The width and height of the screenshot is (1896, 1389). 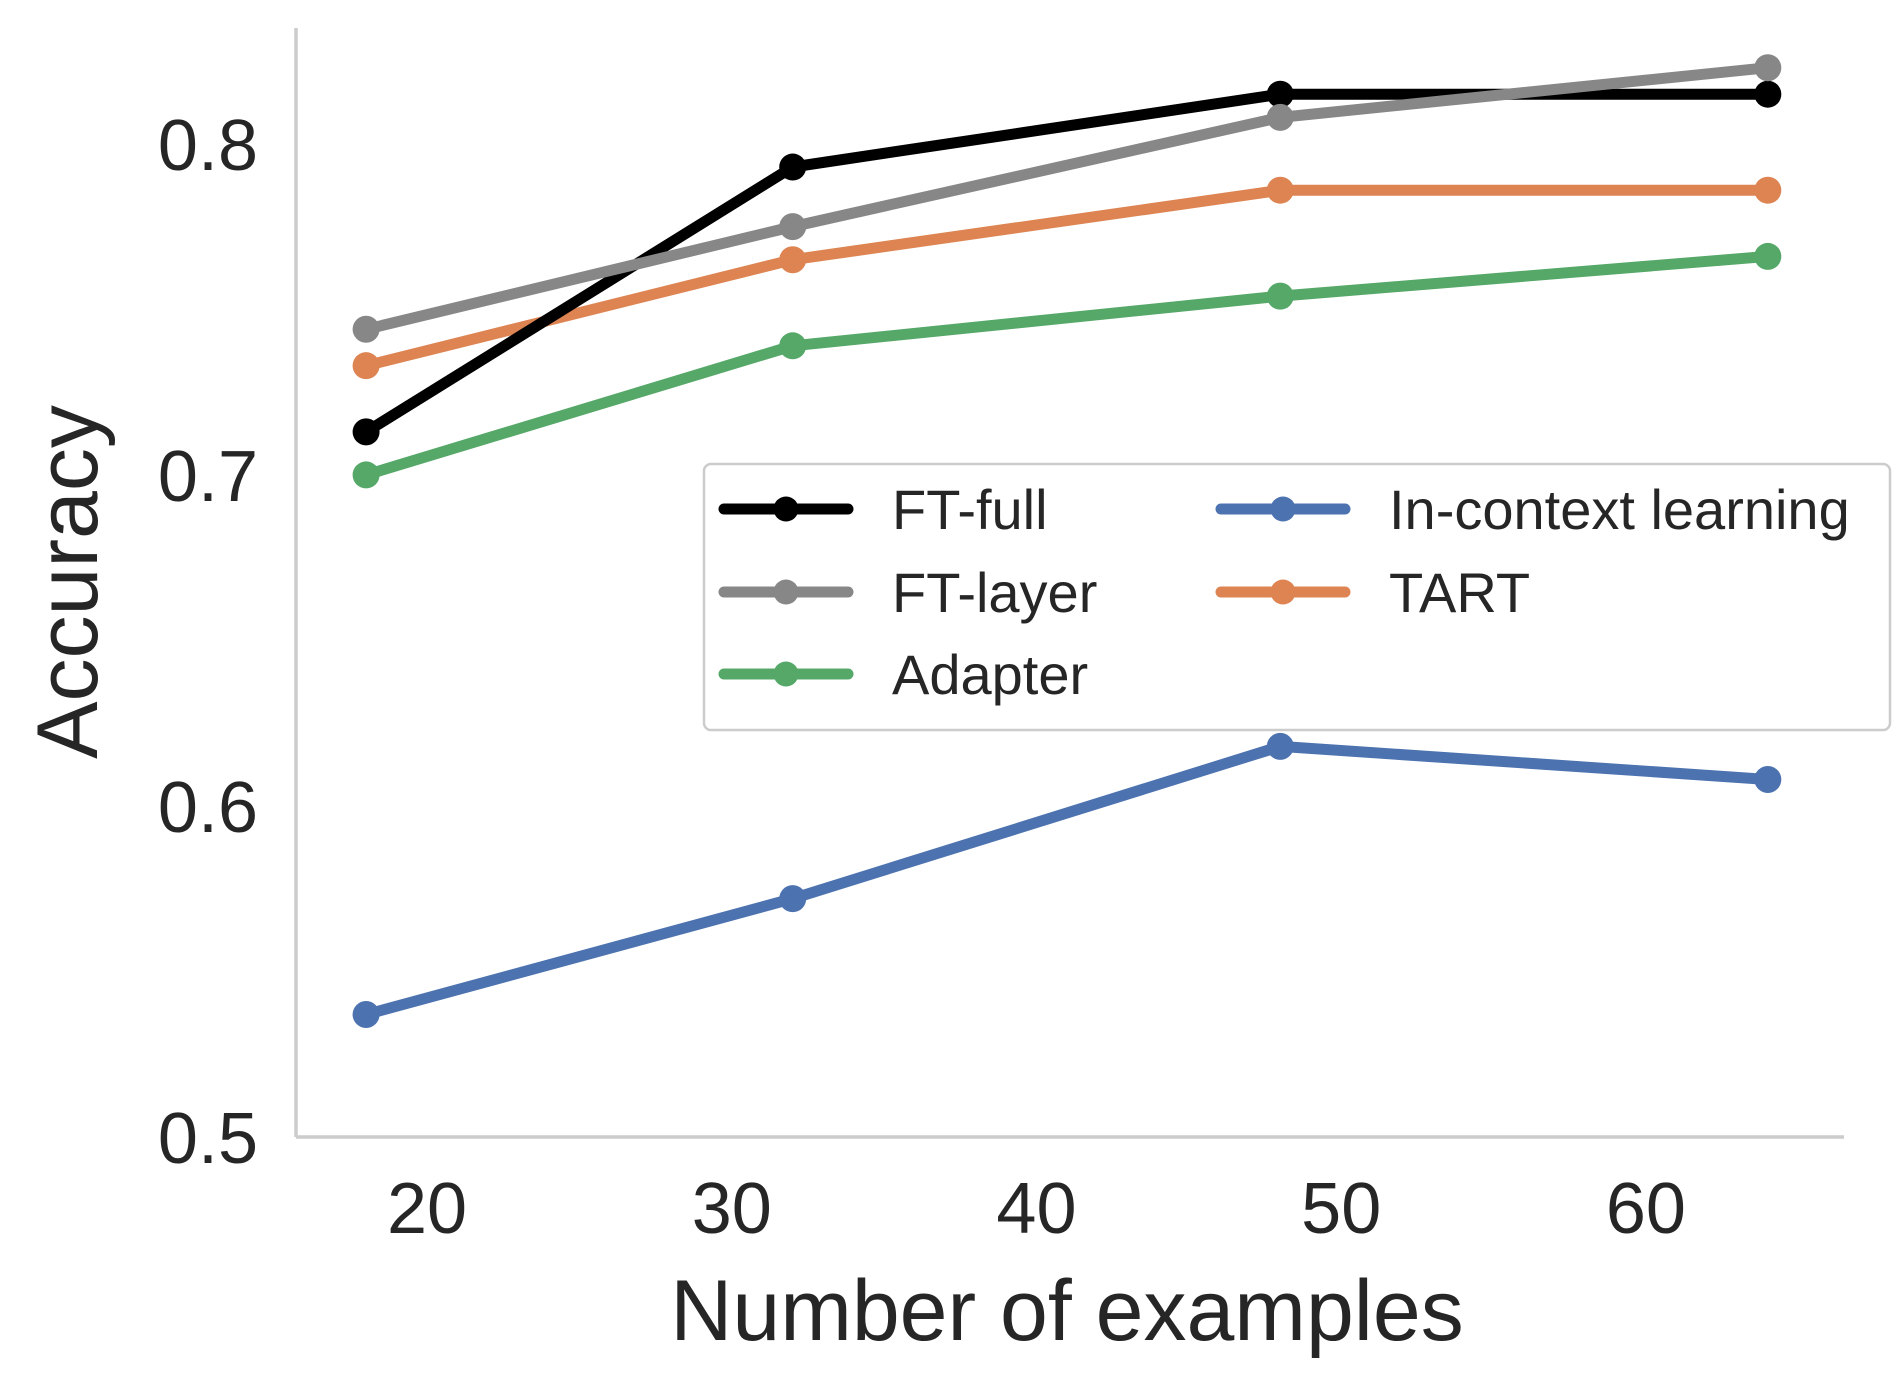 I want to click on x-axis-title: Number of examples, so click(x=1066, y=1311).